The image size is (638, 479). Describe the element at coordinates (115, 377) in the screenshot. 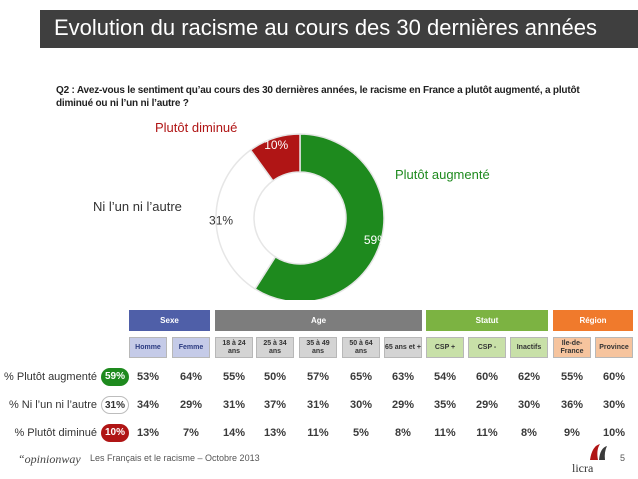

I see `row-total-badge: 59%` at that location.